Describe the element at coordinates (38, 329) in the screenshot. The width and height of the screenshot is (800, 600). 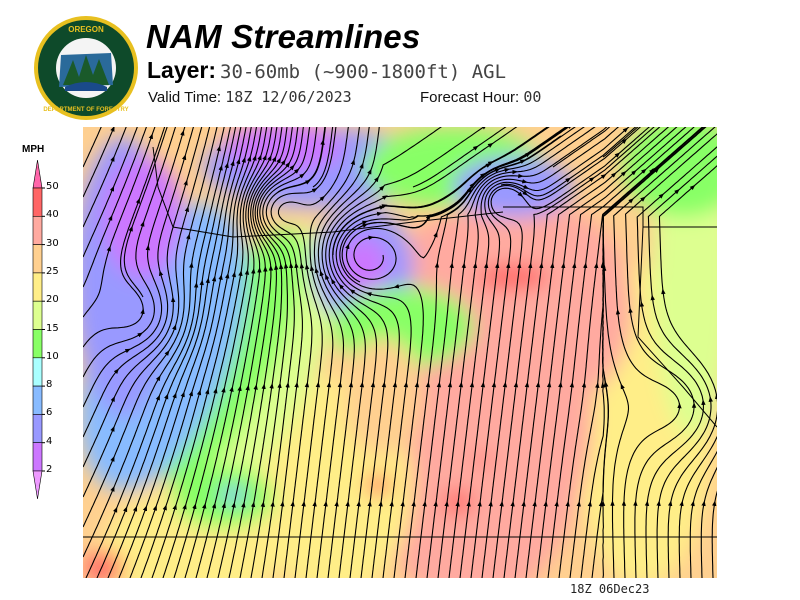
I see `color-legend` at that location.